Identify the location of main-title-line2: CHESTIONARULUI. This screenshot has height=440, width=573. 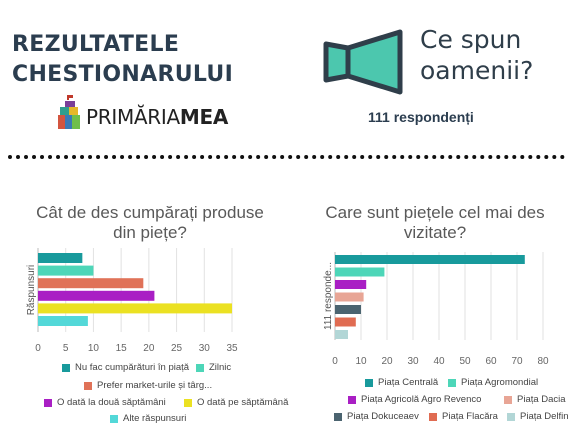
(123, 74).